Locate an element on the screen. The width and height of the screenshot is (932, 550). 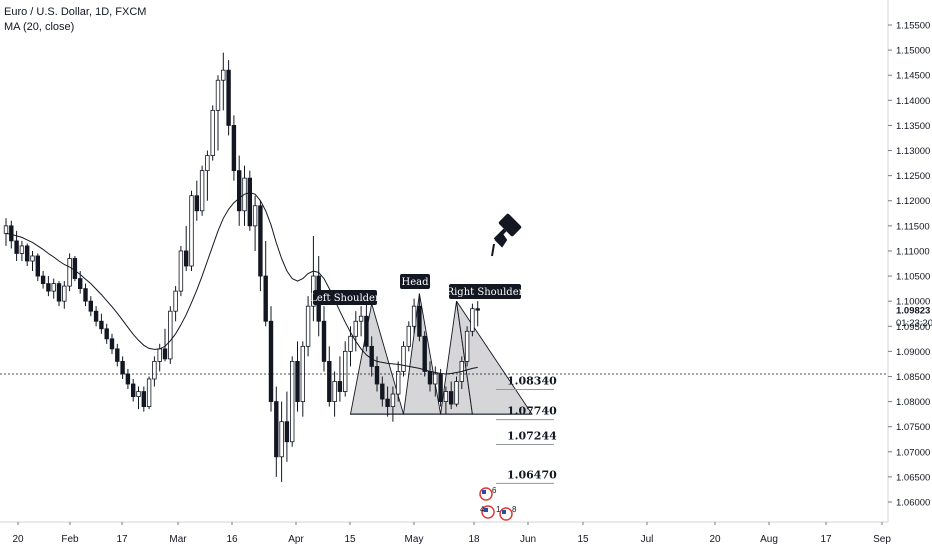
time-tick-label: May is located at coordinates (414, 539).